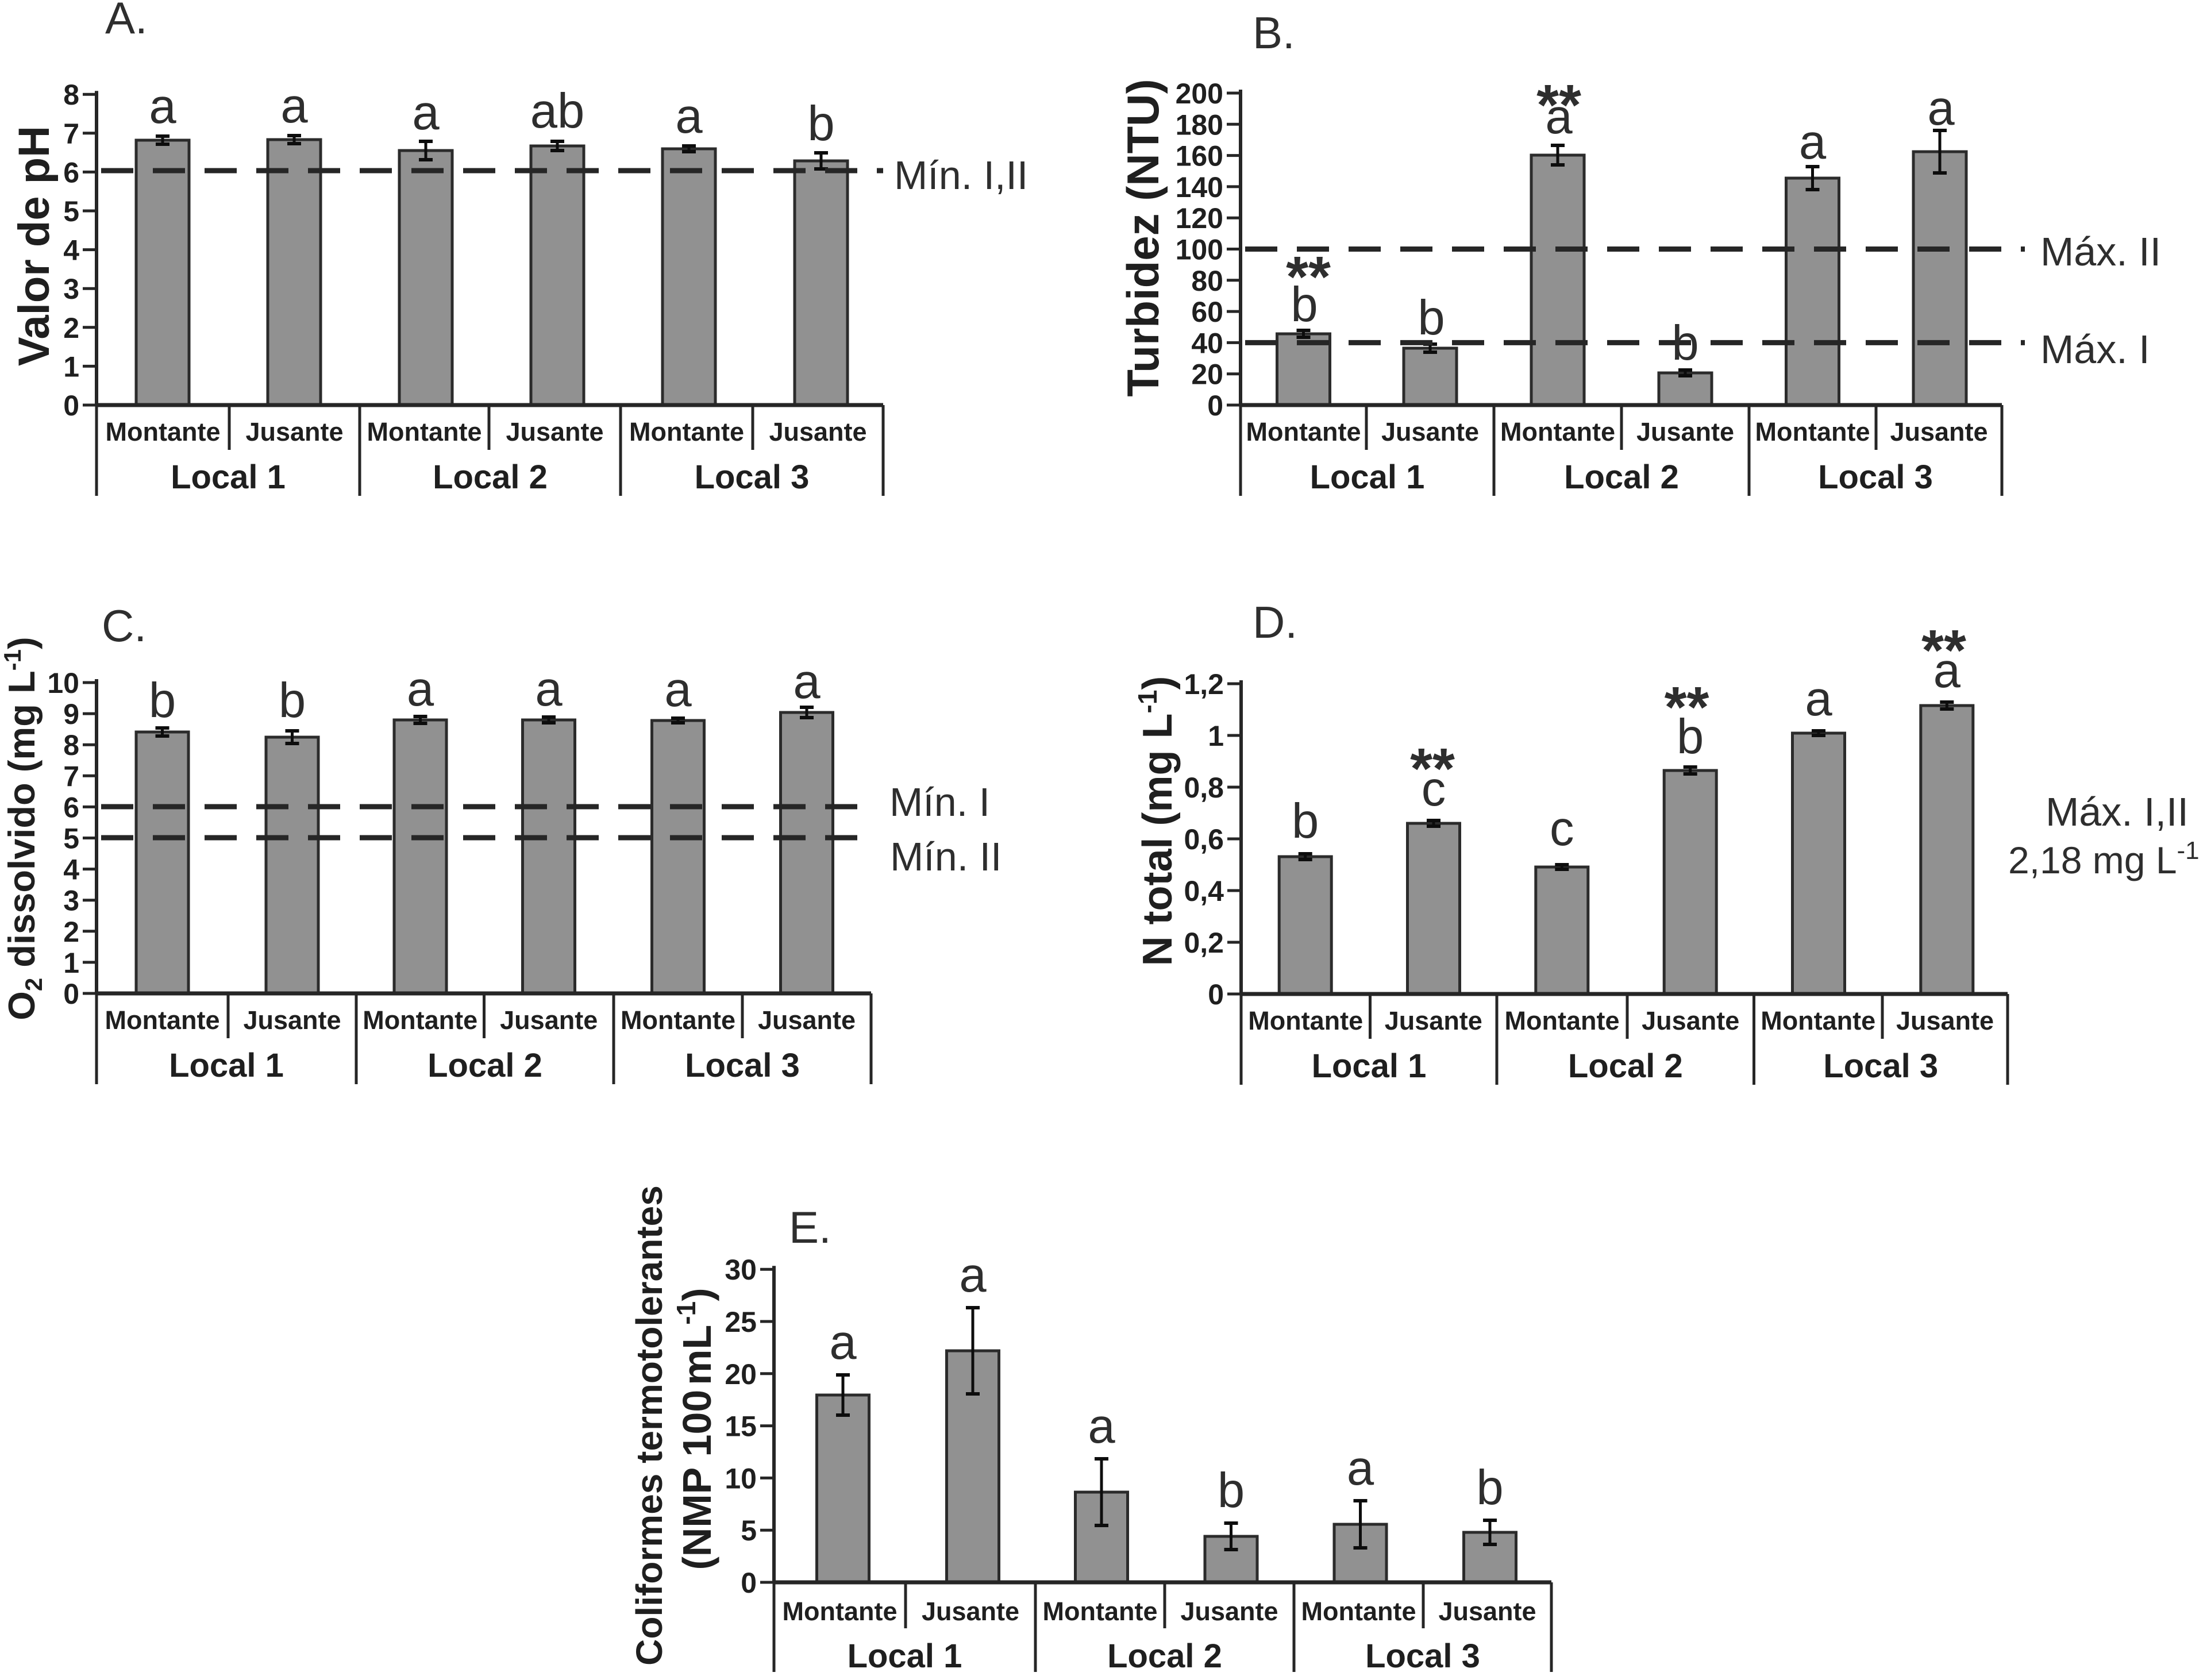  Describe the element at coordinates (810, 1228) in the screenshot. I see `svg-text: E.` at that location.